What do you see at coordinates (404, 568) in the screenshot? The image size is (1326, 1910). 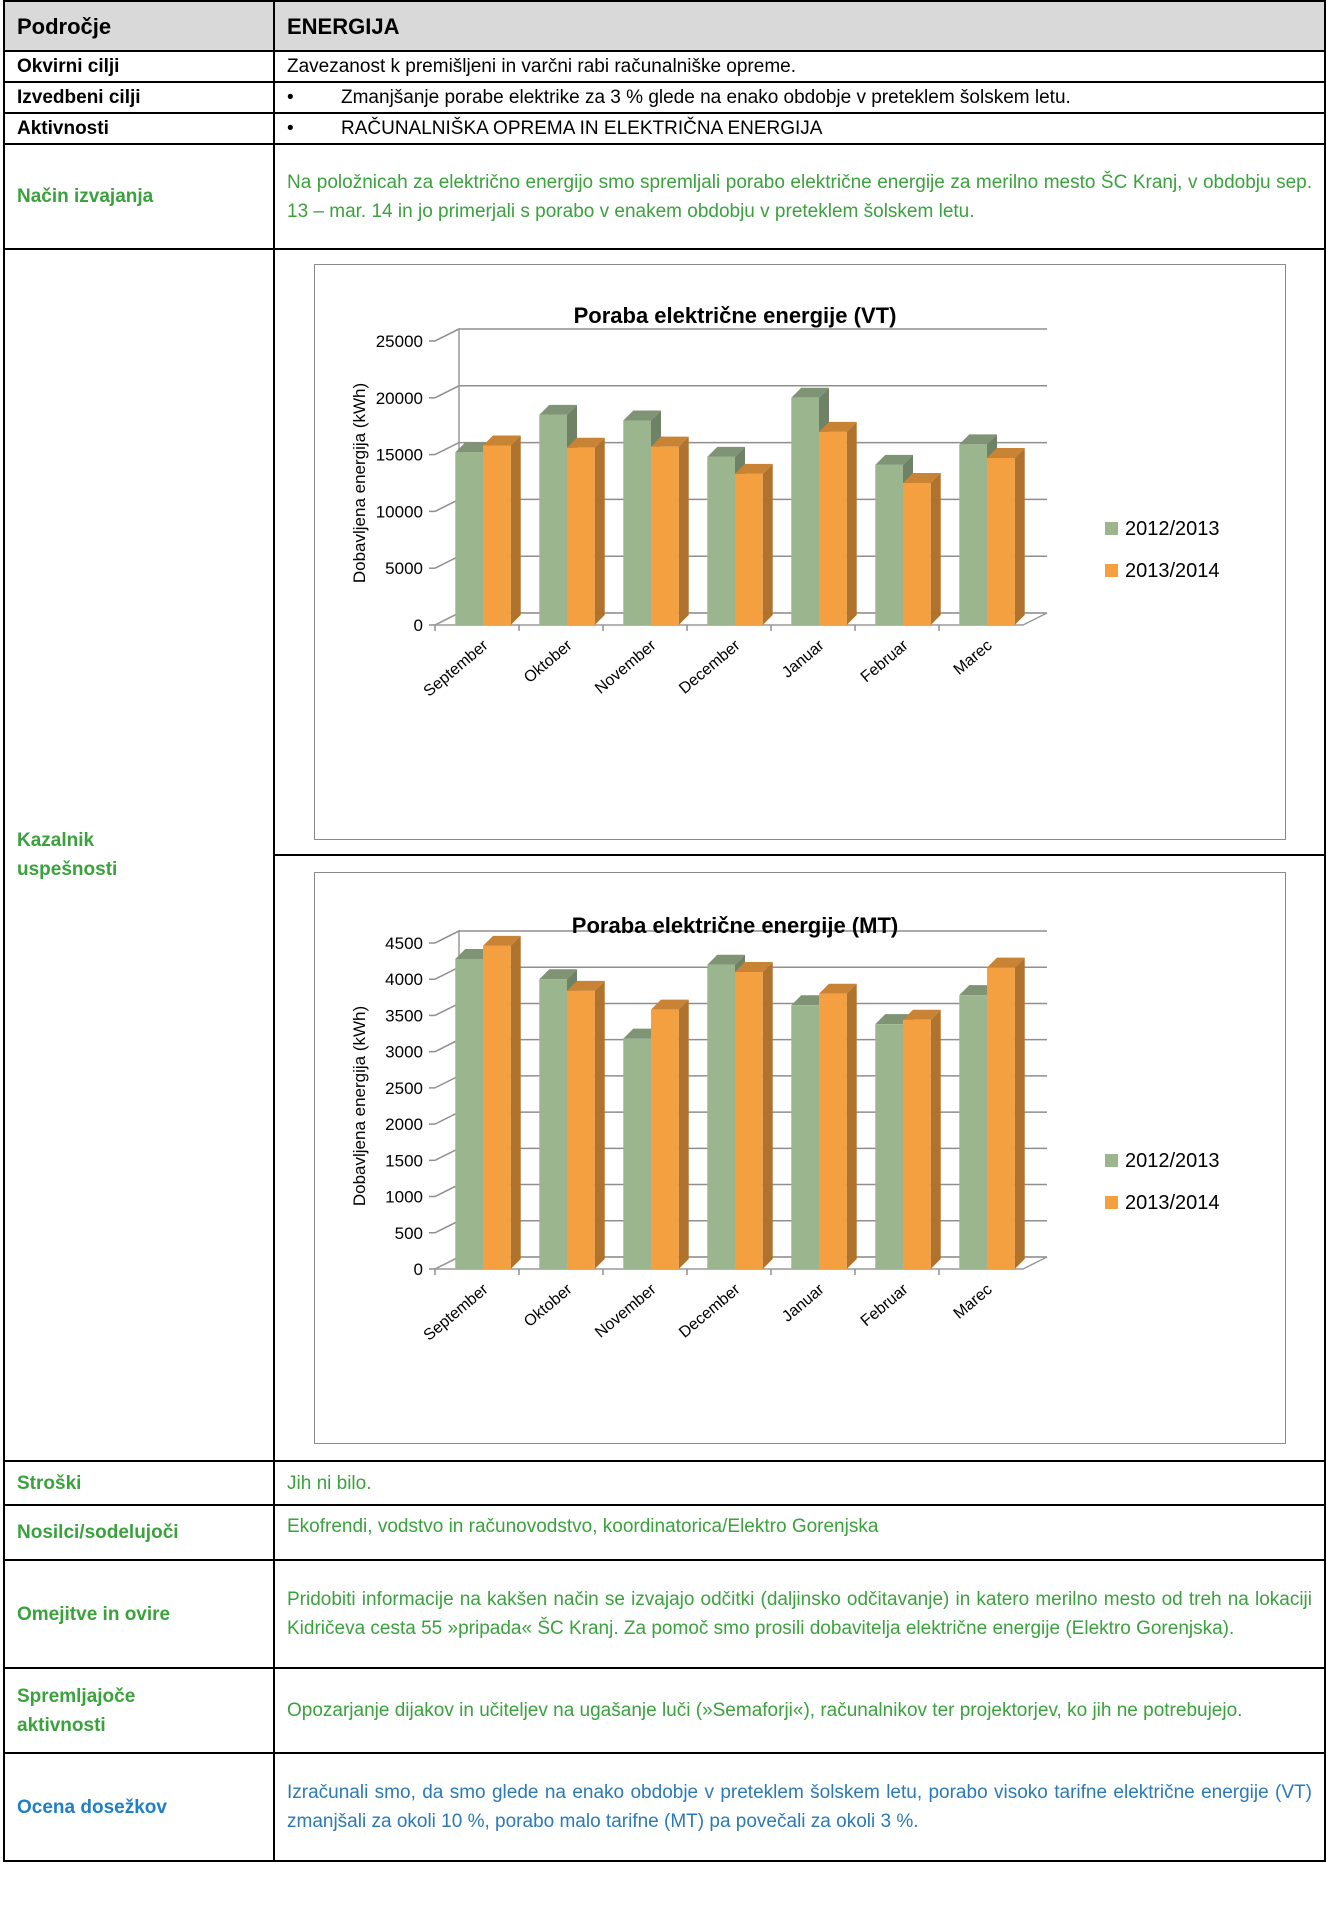 I see `y-tick-label: 5000` at bounding box center [404, 568].